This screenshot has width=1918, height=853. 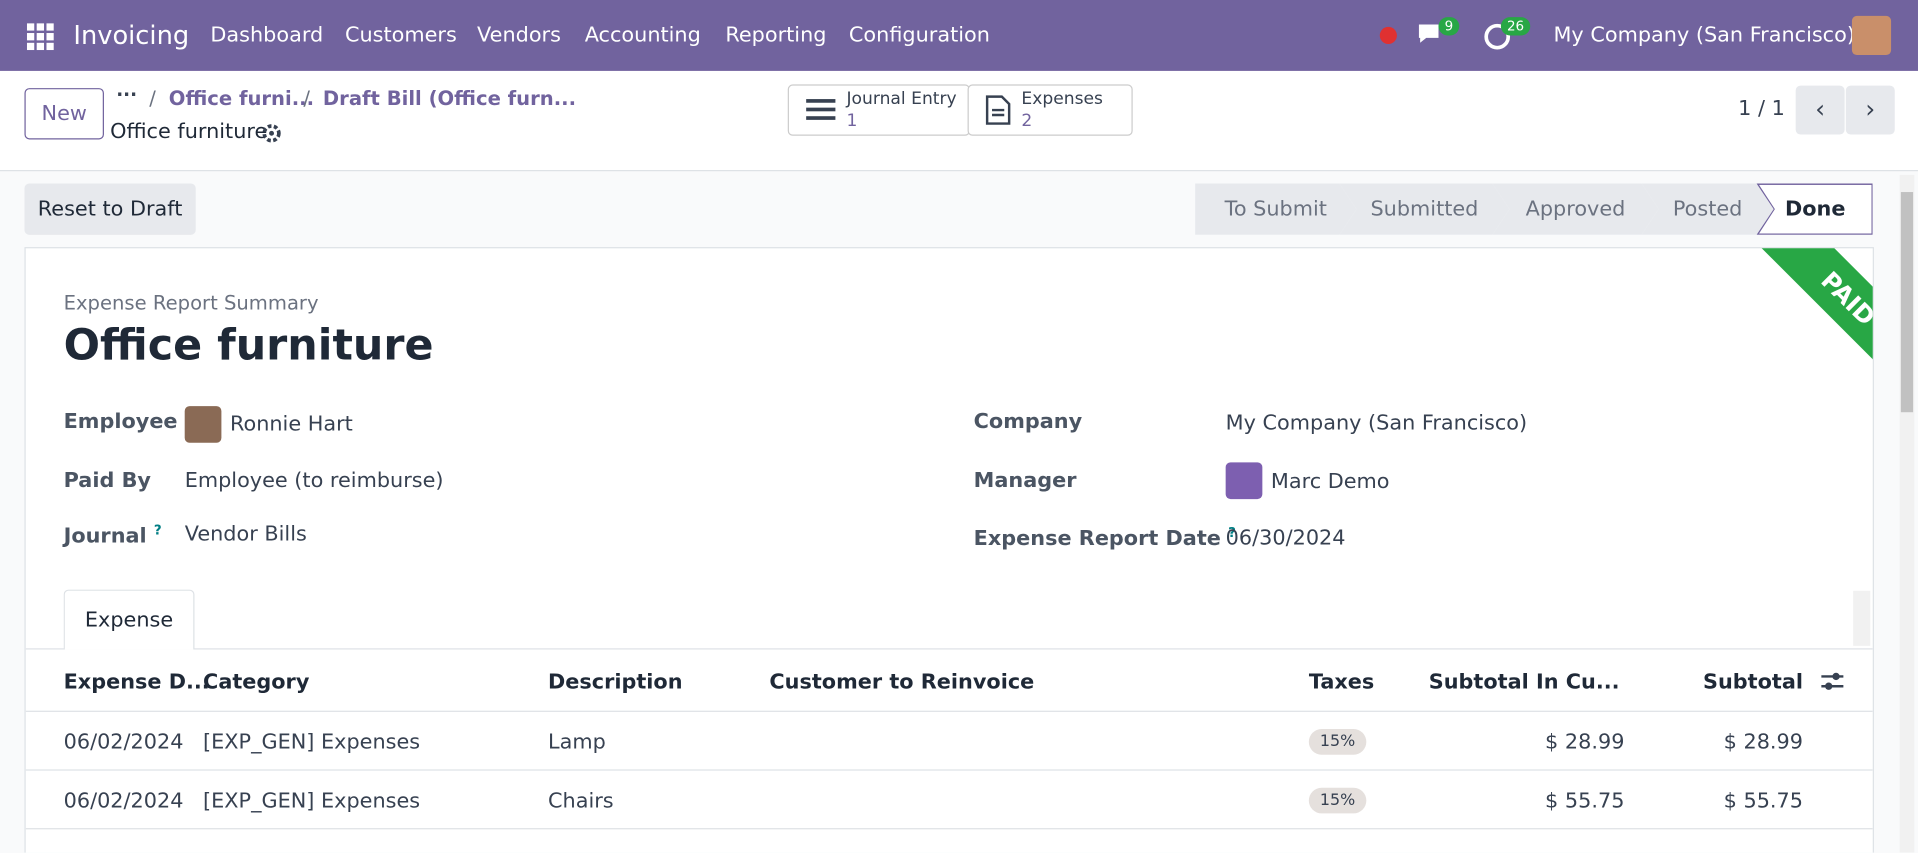 I want to click on field-label: Expense Report Date ?, so click(x=1105, y=538).